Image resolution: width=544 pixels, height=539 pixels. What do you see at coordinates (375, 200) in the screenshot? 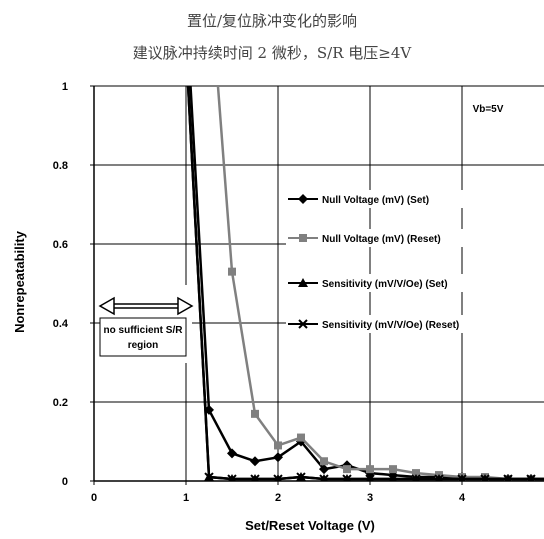
I see `legend-label: Null Voltage (mV) (Set)` at bounding box center [375, 200].